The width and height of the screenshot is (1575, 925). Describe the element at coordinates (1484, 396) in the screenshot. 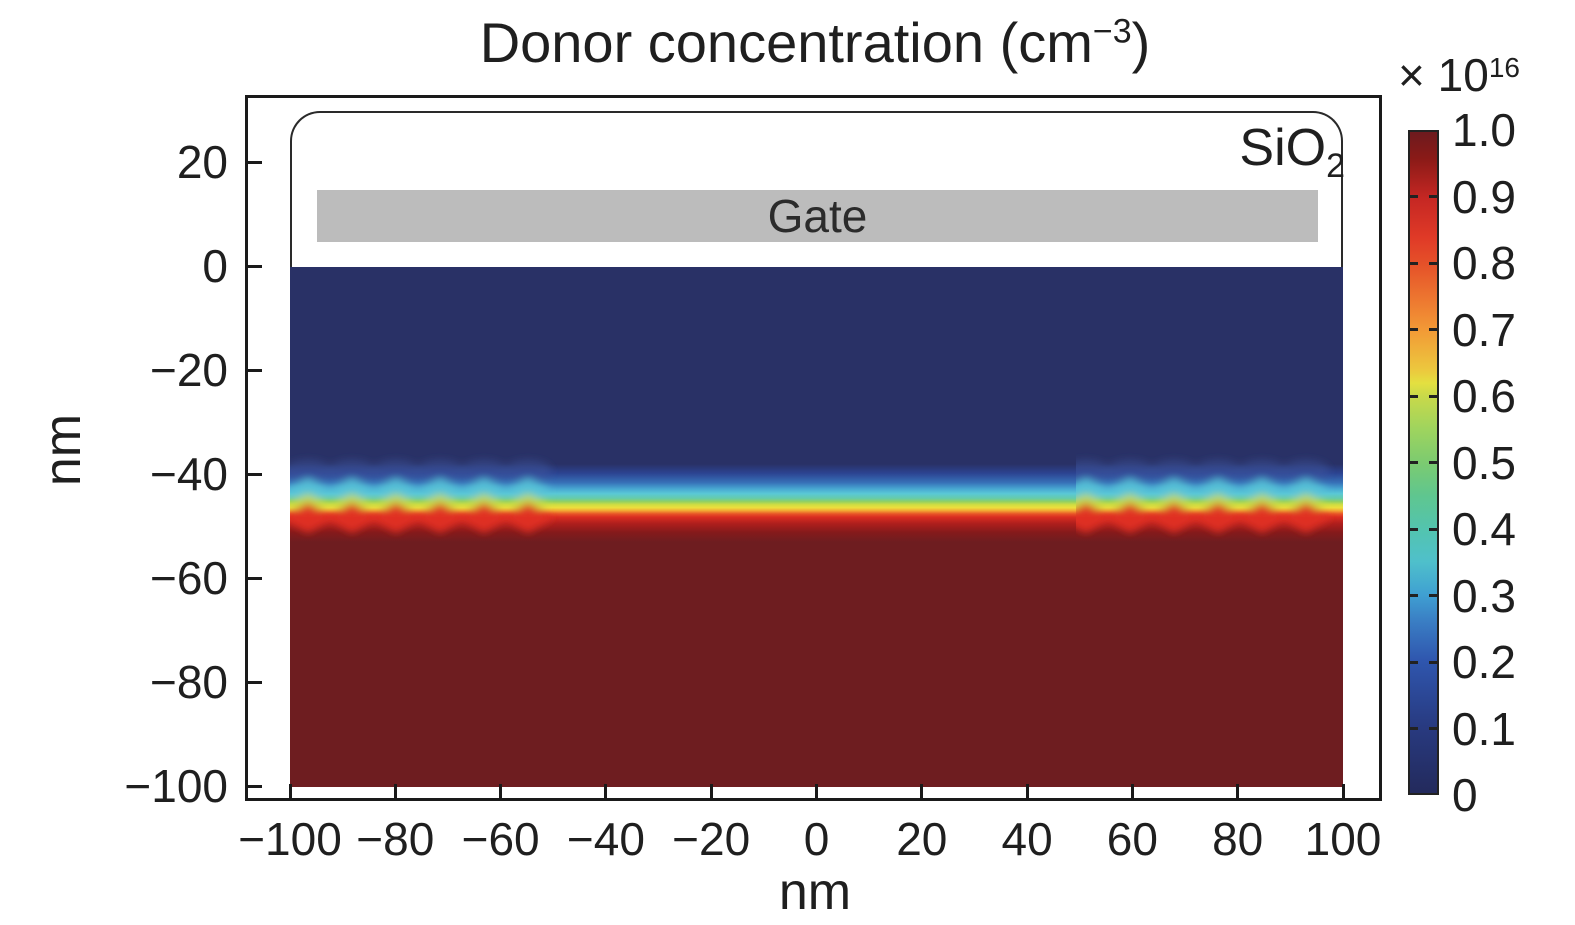

I see `colorbar-tick-label: 0.6` at that location.